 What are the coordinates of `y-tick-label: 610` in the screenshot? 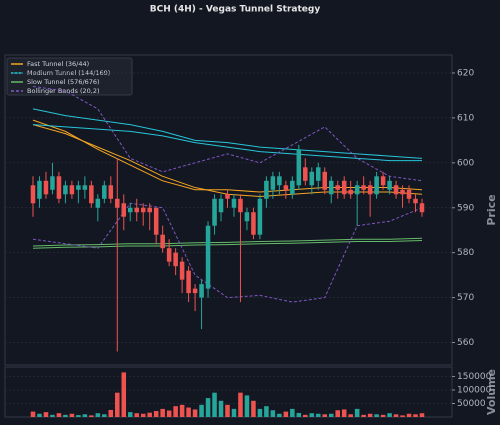 It's located at (465, 118).